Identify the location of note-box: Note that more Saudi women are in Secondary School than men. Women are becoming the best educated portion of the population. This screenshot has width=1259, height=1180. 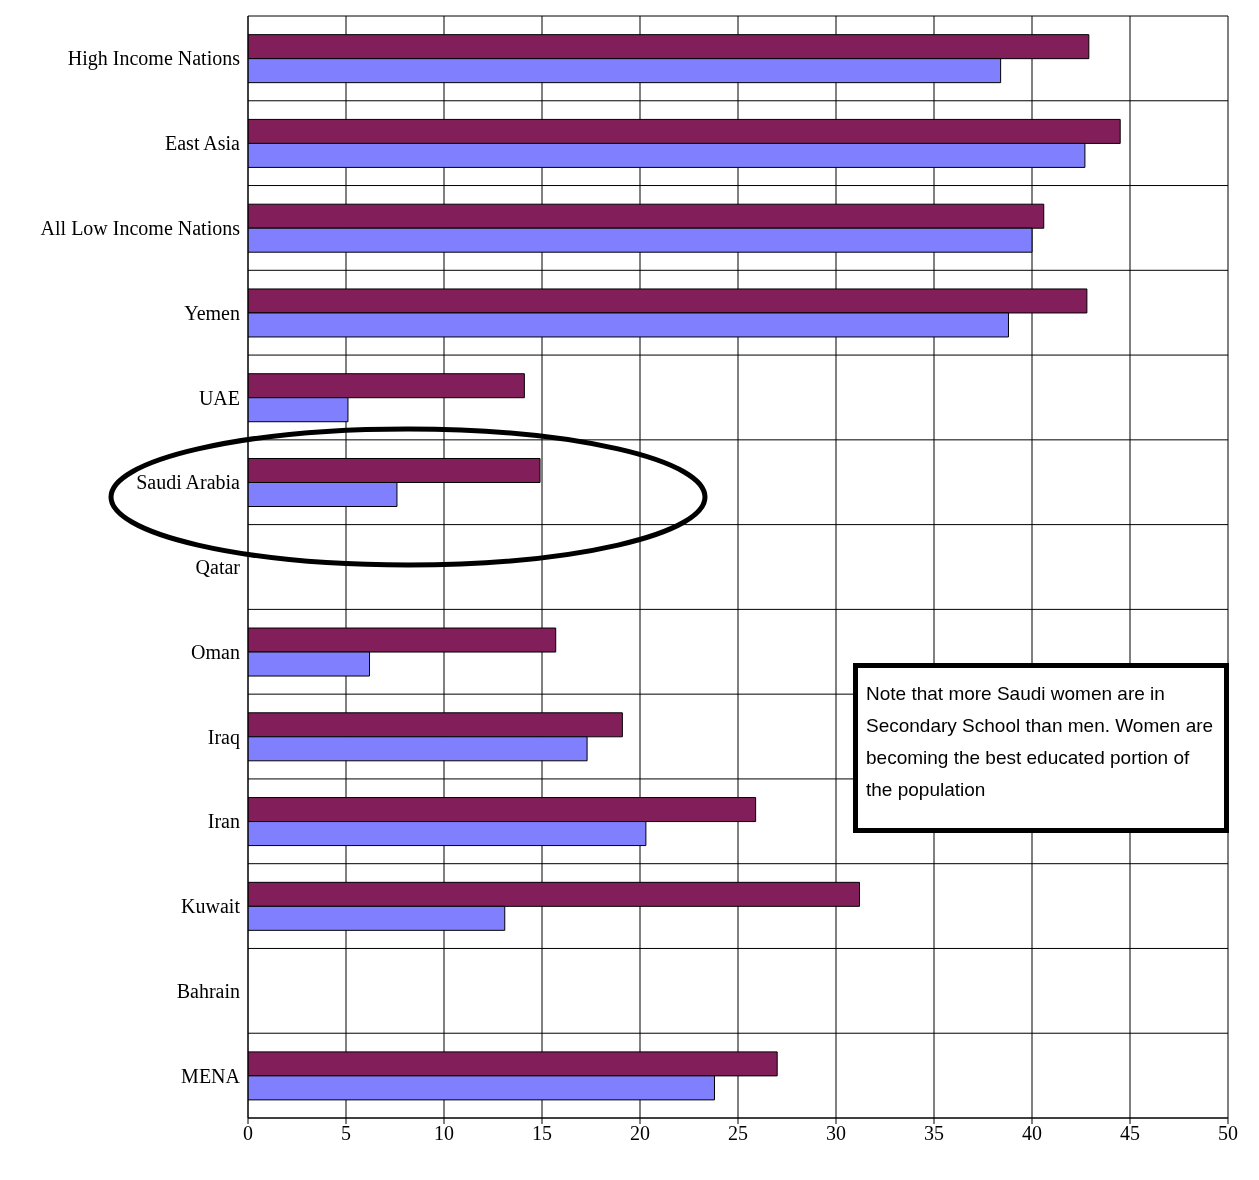
(1041, 748).